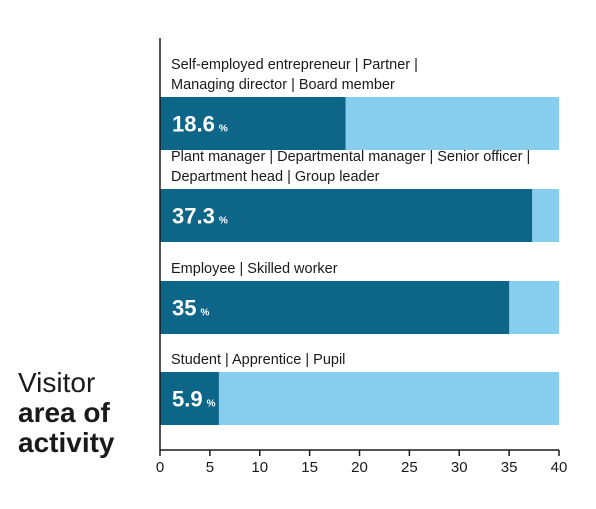  What do you see at coordinates (204, 313) in the screenshot?
I see `bar-value-unit-2: %` at bounding box center [204, 313].